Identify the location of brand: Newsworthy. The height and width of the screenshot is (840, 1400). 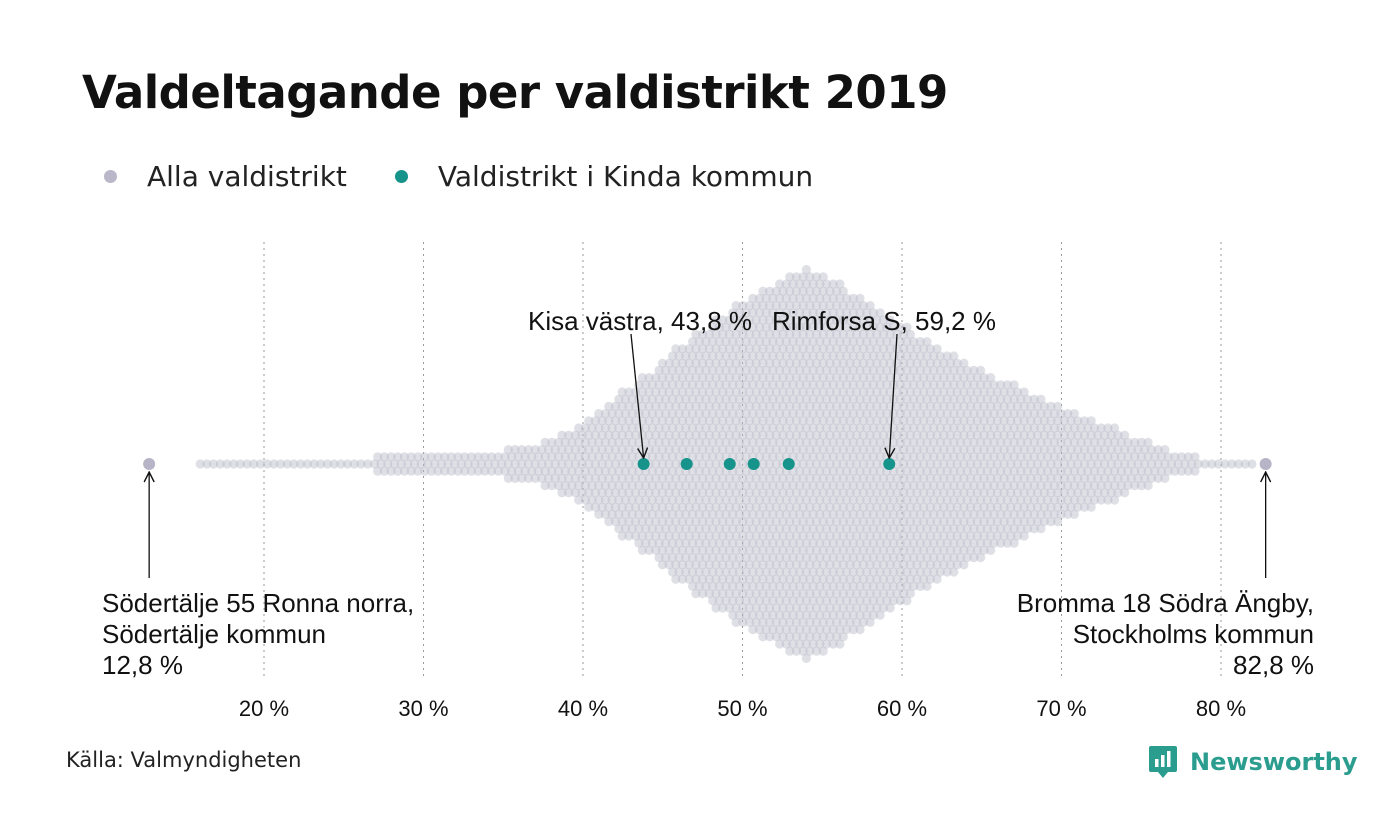
(1253, 762).